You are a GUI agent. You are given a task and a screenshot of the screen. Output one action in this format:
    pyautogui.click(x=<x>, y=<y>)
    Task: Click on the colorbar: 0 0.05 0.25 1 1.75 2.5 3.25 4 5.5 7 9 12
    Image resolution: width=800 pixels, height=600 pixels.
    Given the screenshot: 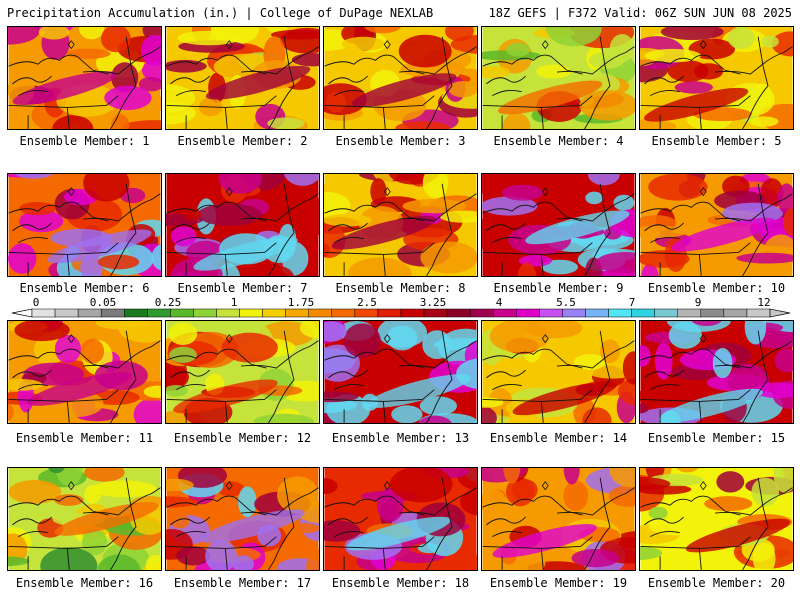 What is the action you would take?
    pyautogui.click(x=400, y=308)
    